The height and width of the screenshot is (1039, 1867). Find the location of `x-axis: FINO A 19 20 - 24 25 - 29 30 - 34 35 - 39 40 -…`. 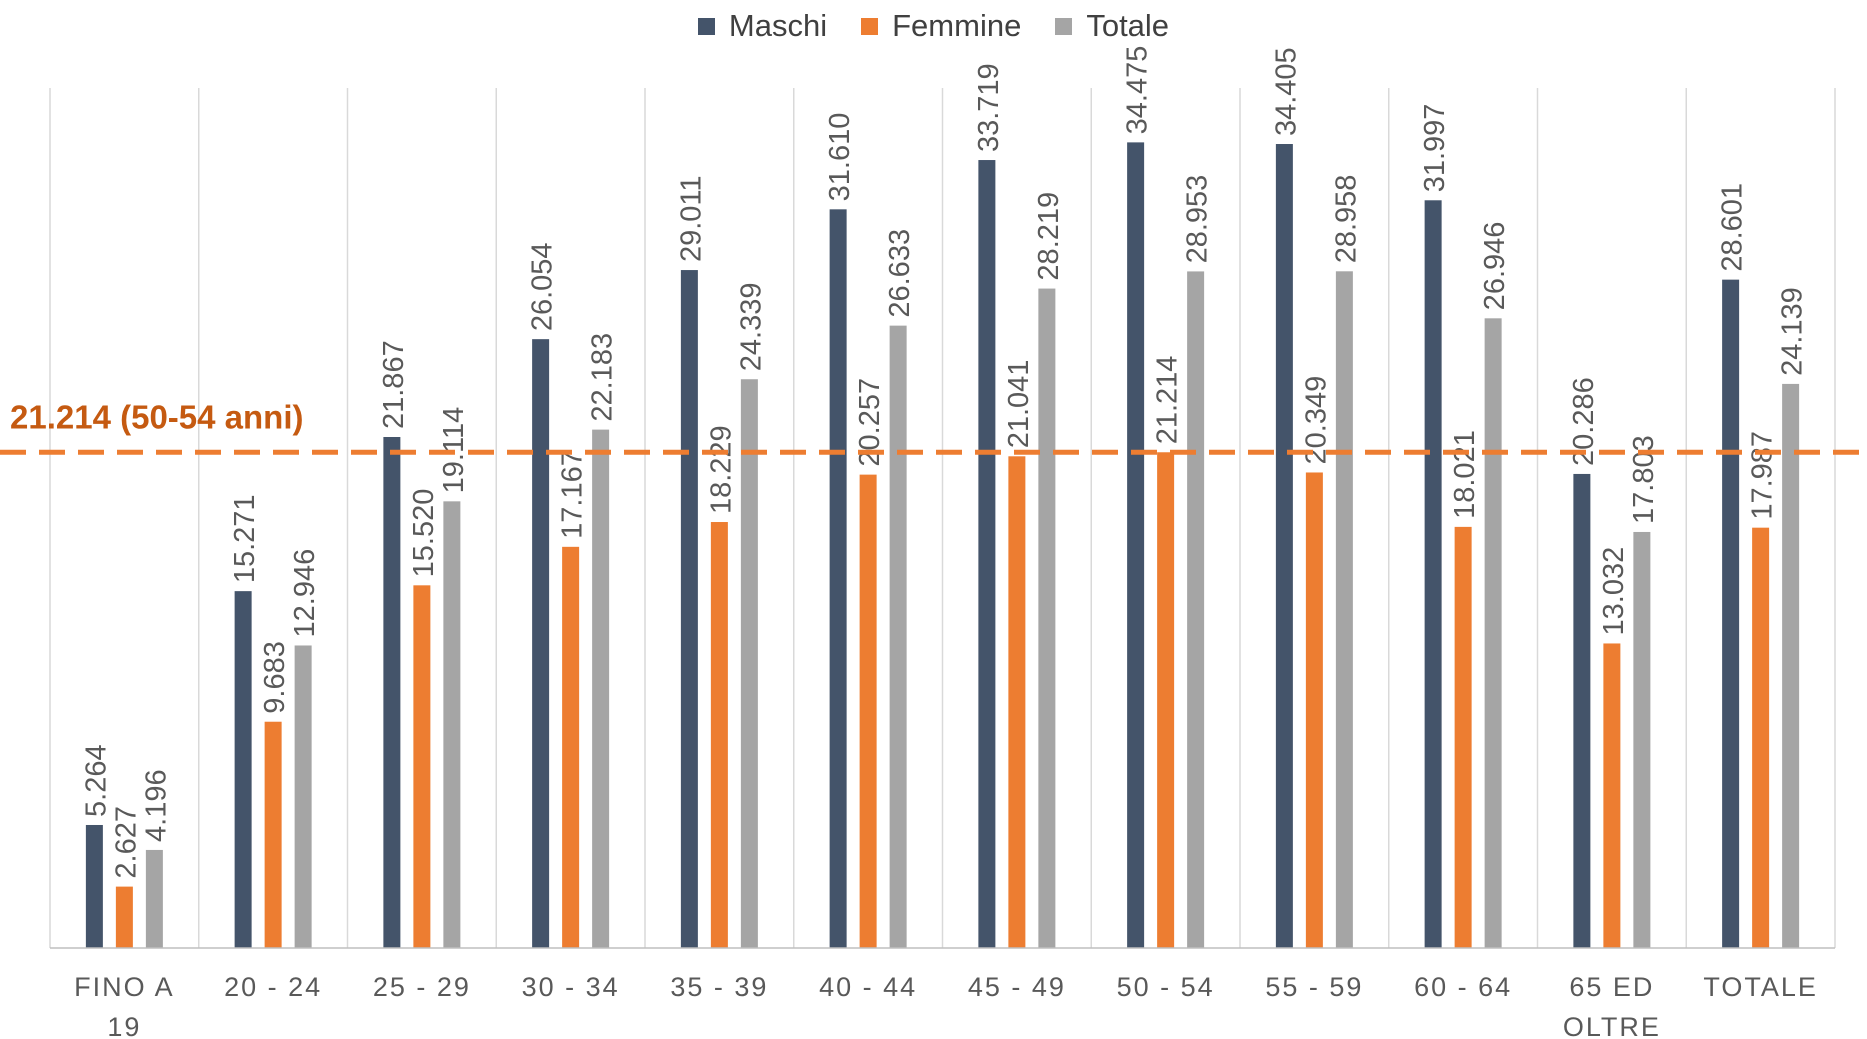

x-axis: FINO A 19 20 - 24 25 - 29 30 - 34 35 - 39 40 -… is located at coordinates (942, 993).